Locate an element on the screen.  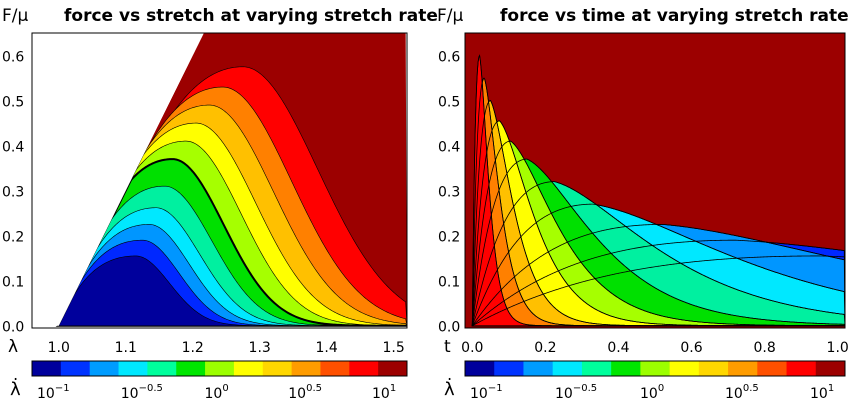
left-ylabel: F/μ is located at coordinates (15, 16).